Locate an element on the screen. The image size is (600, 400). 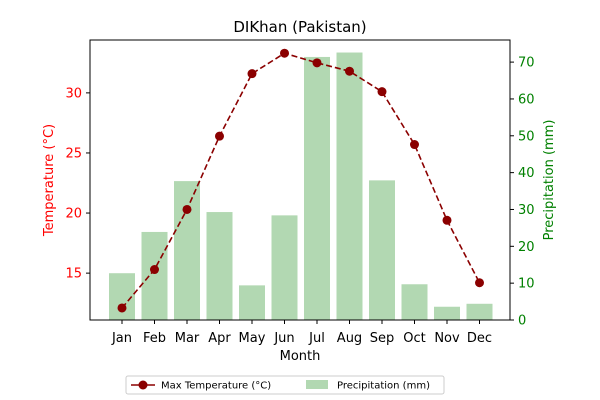
precipitation-bar-jun is located at coordinates (284, 267).